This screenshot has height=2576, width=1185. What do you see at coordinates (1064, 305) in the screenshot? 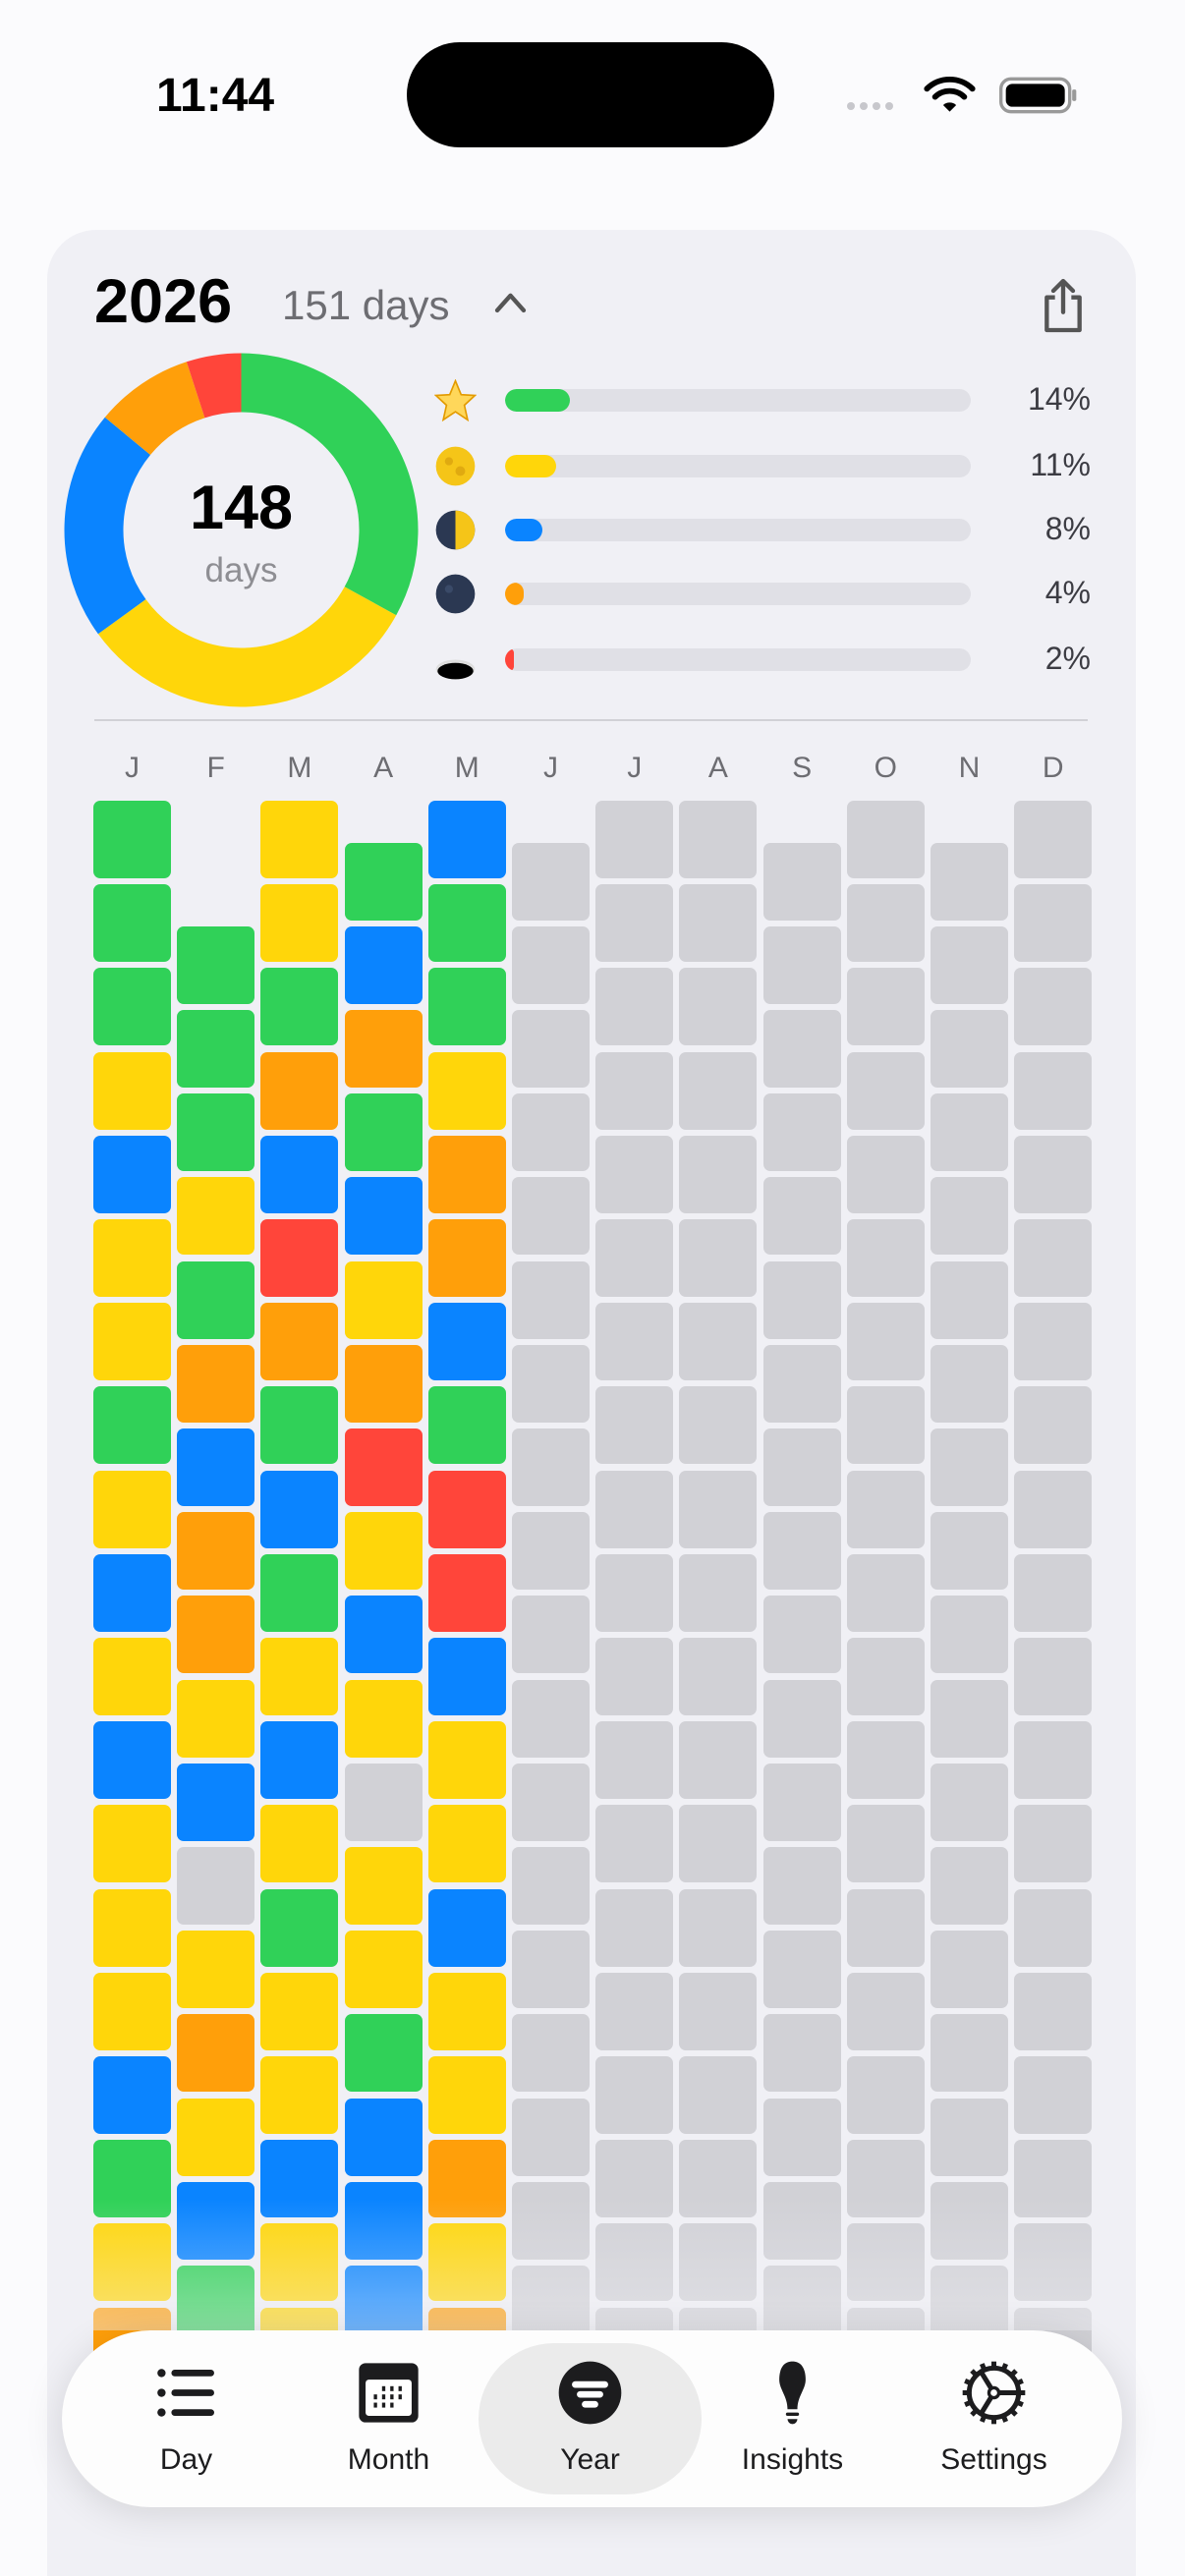
I see `share-icon` at bounding box center [1064, 305].